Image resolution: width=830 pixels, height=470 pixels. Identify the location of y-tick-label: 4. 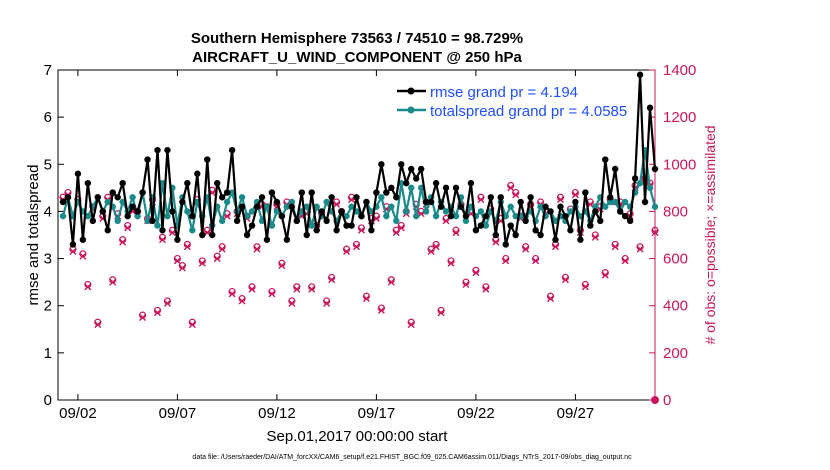
(48, 211).